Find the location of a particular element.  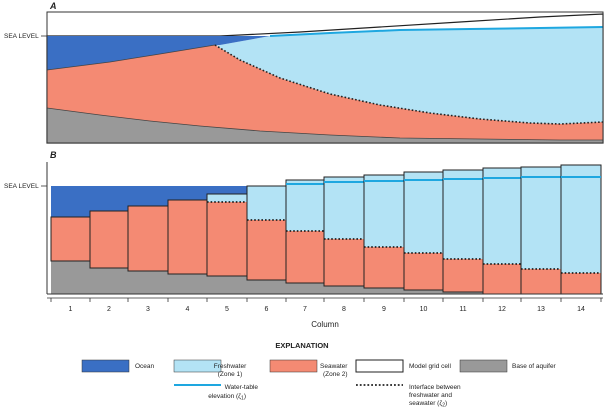

column-3-seawater is located at coordinates (148, 238).